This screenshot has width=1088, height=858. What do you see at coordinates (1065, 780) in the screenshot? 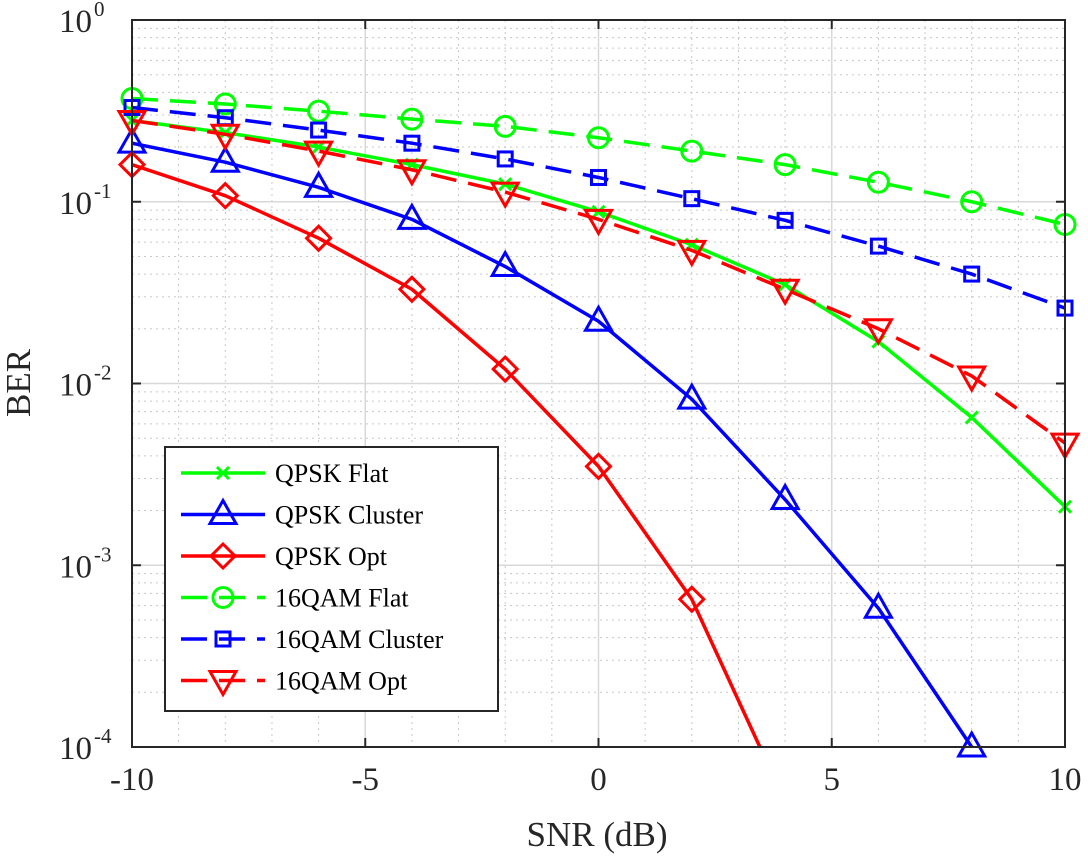
I see `x-tick-label: 10` at bounding box center [1065, 780].